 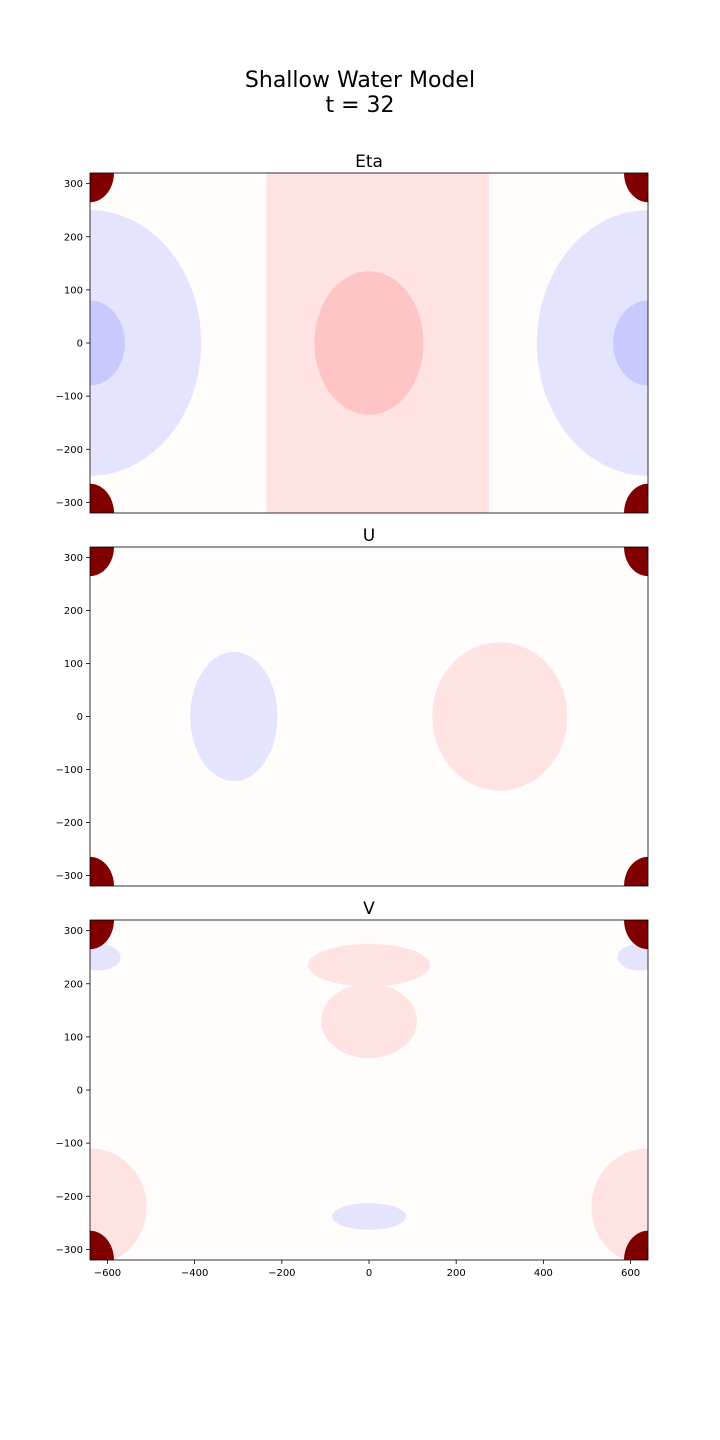 What do you see at coordinates (369, 536) in the screenshot?
I see `panel-u-title: U` at bounding box center [369, 536].